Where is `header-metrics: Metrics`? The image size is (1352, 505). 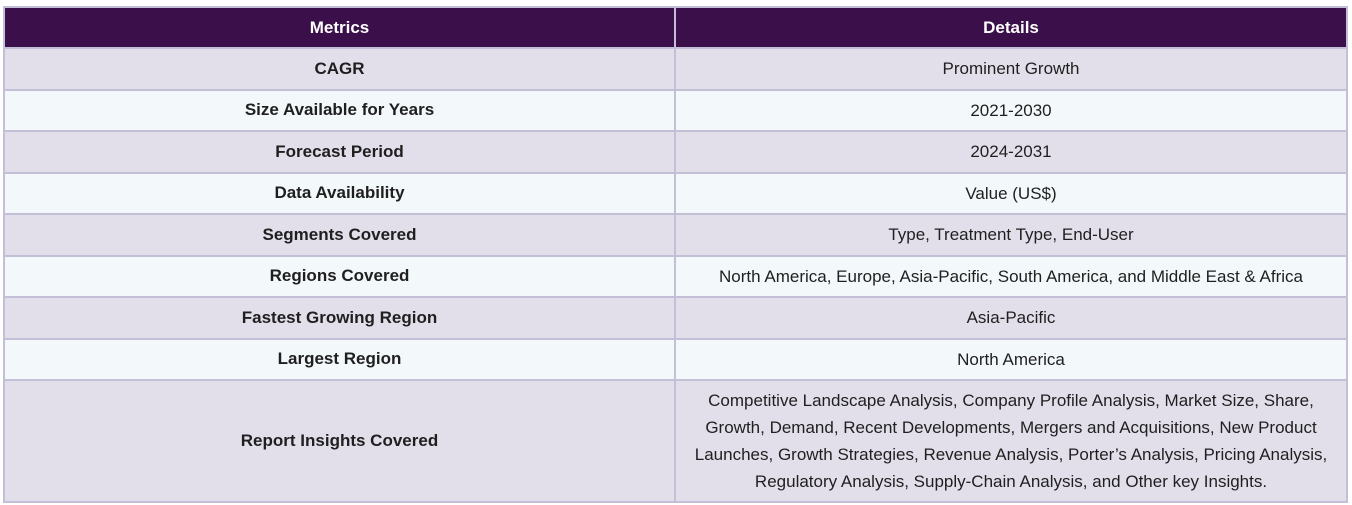 header-metrics: Metrics is located at coordinates (339, 27).